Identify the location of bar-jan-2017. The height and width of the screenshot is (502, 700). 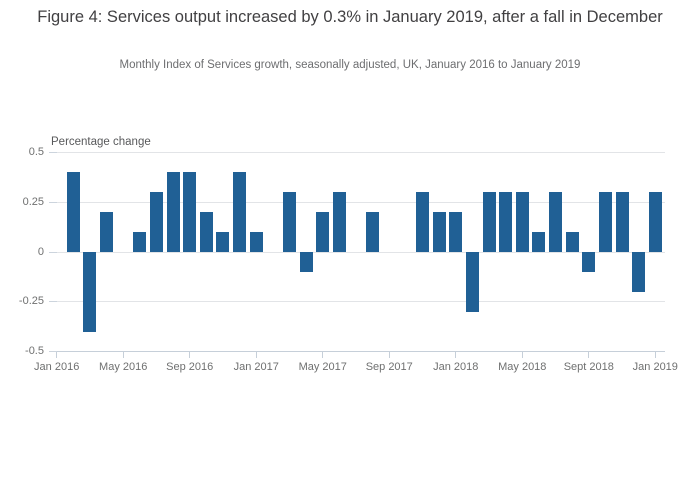
(256, 242).